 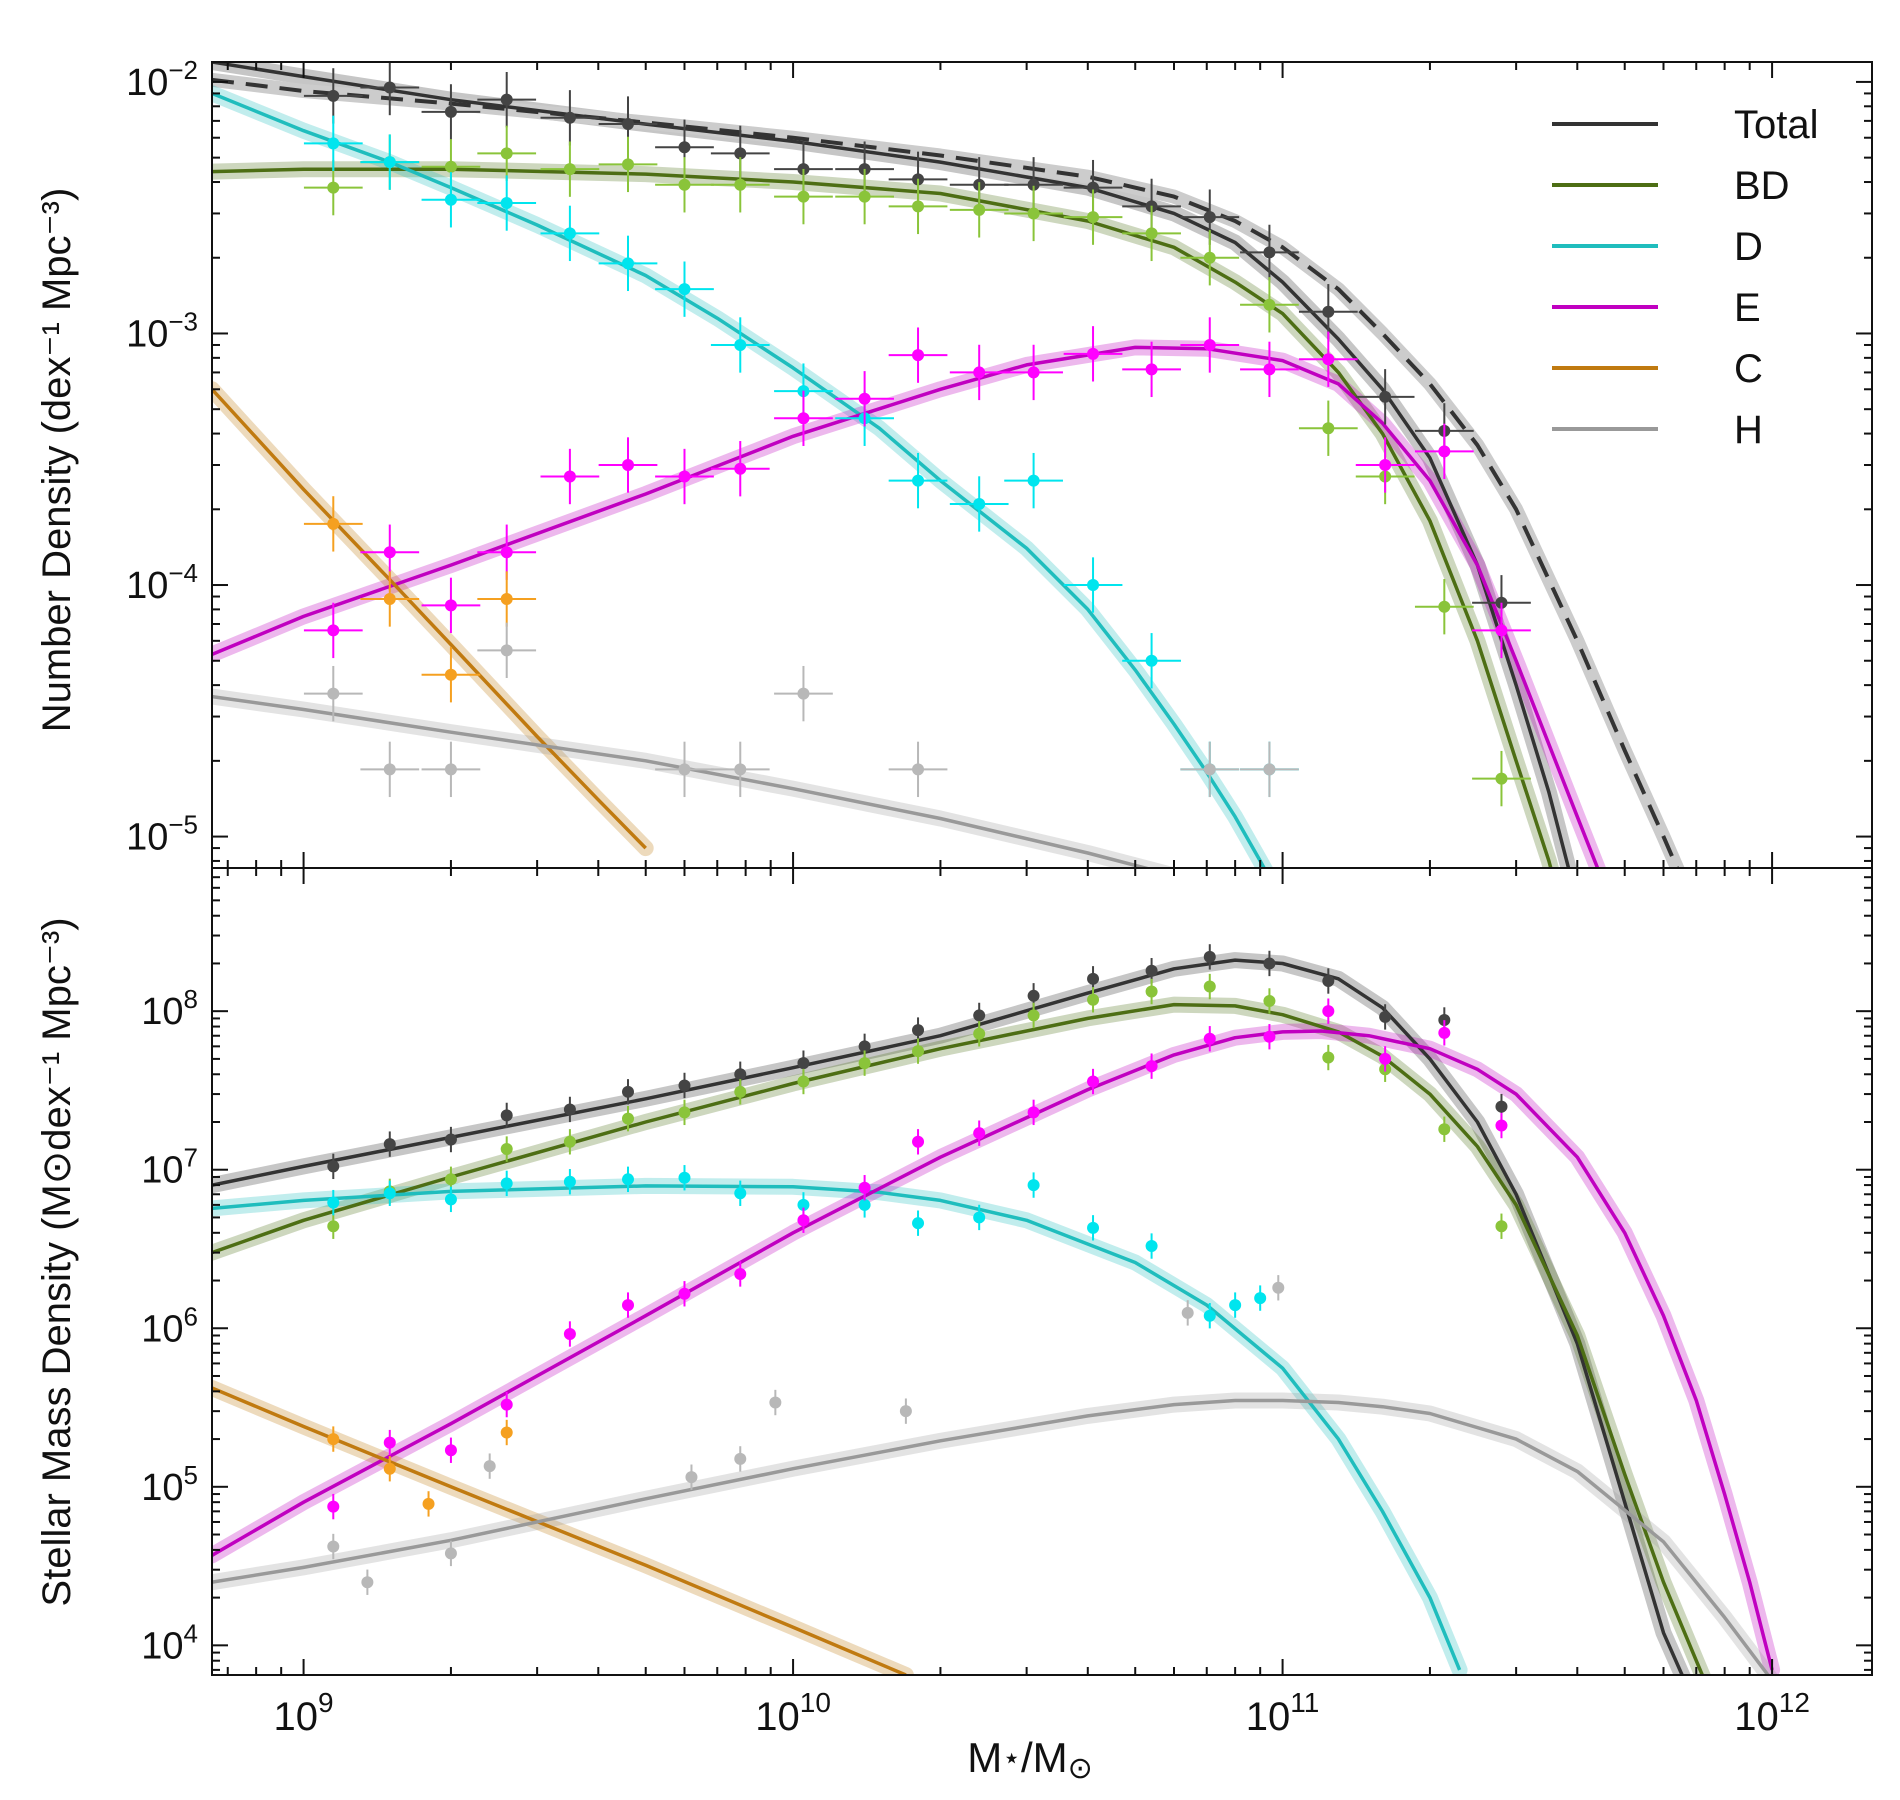 What do you see at coordinates (1671, 186) in the screenshot?
I see `legend-item-bd: BD` at bounding box center [1671, 186].